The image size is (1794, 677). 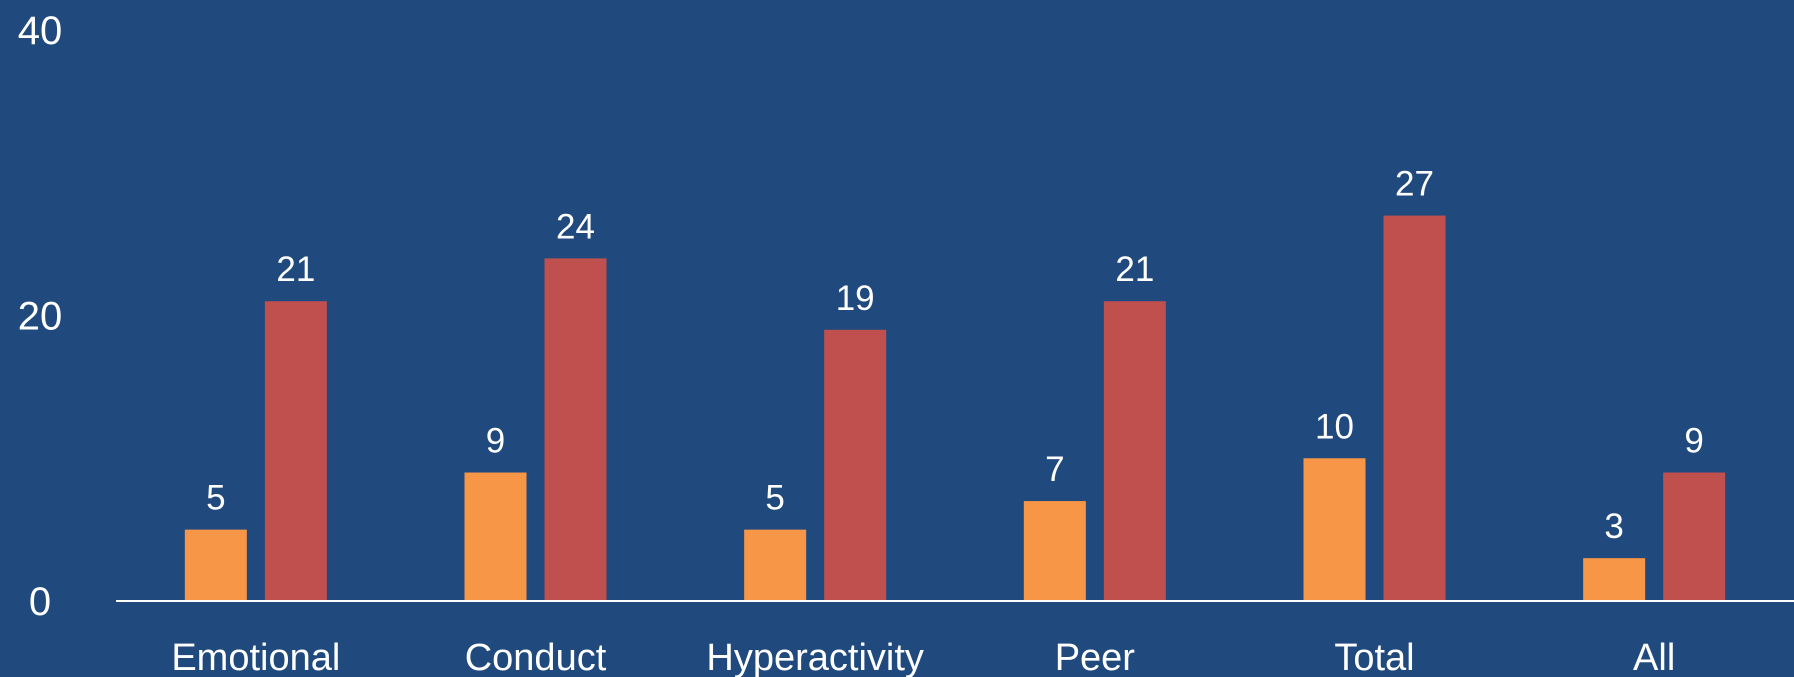 What do you see at coordinates (1613, 526) in the screenshot?
I see `data-label: 3` at bounding box center [1613, 526].